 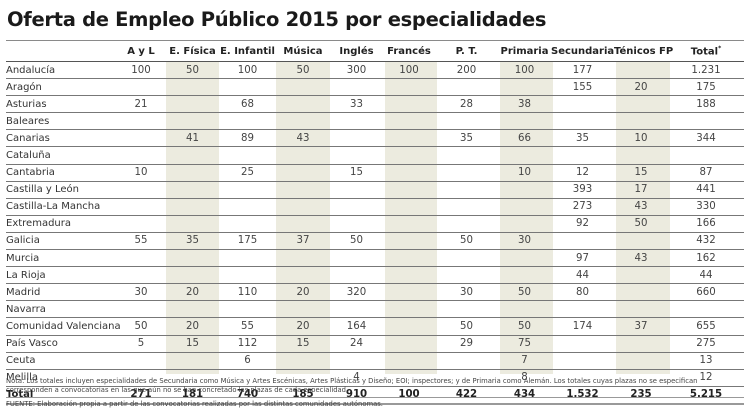 I want to click on table-cell: 441, so click(x=706, y=190).